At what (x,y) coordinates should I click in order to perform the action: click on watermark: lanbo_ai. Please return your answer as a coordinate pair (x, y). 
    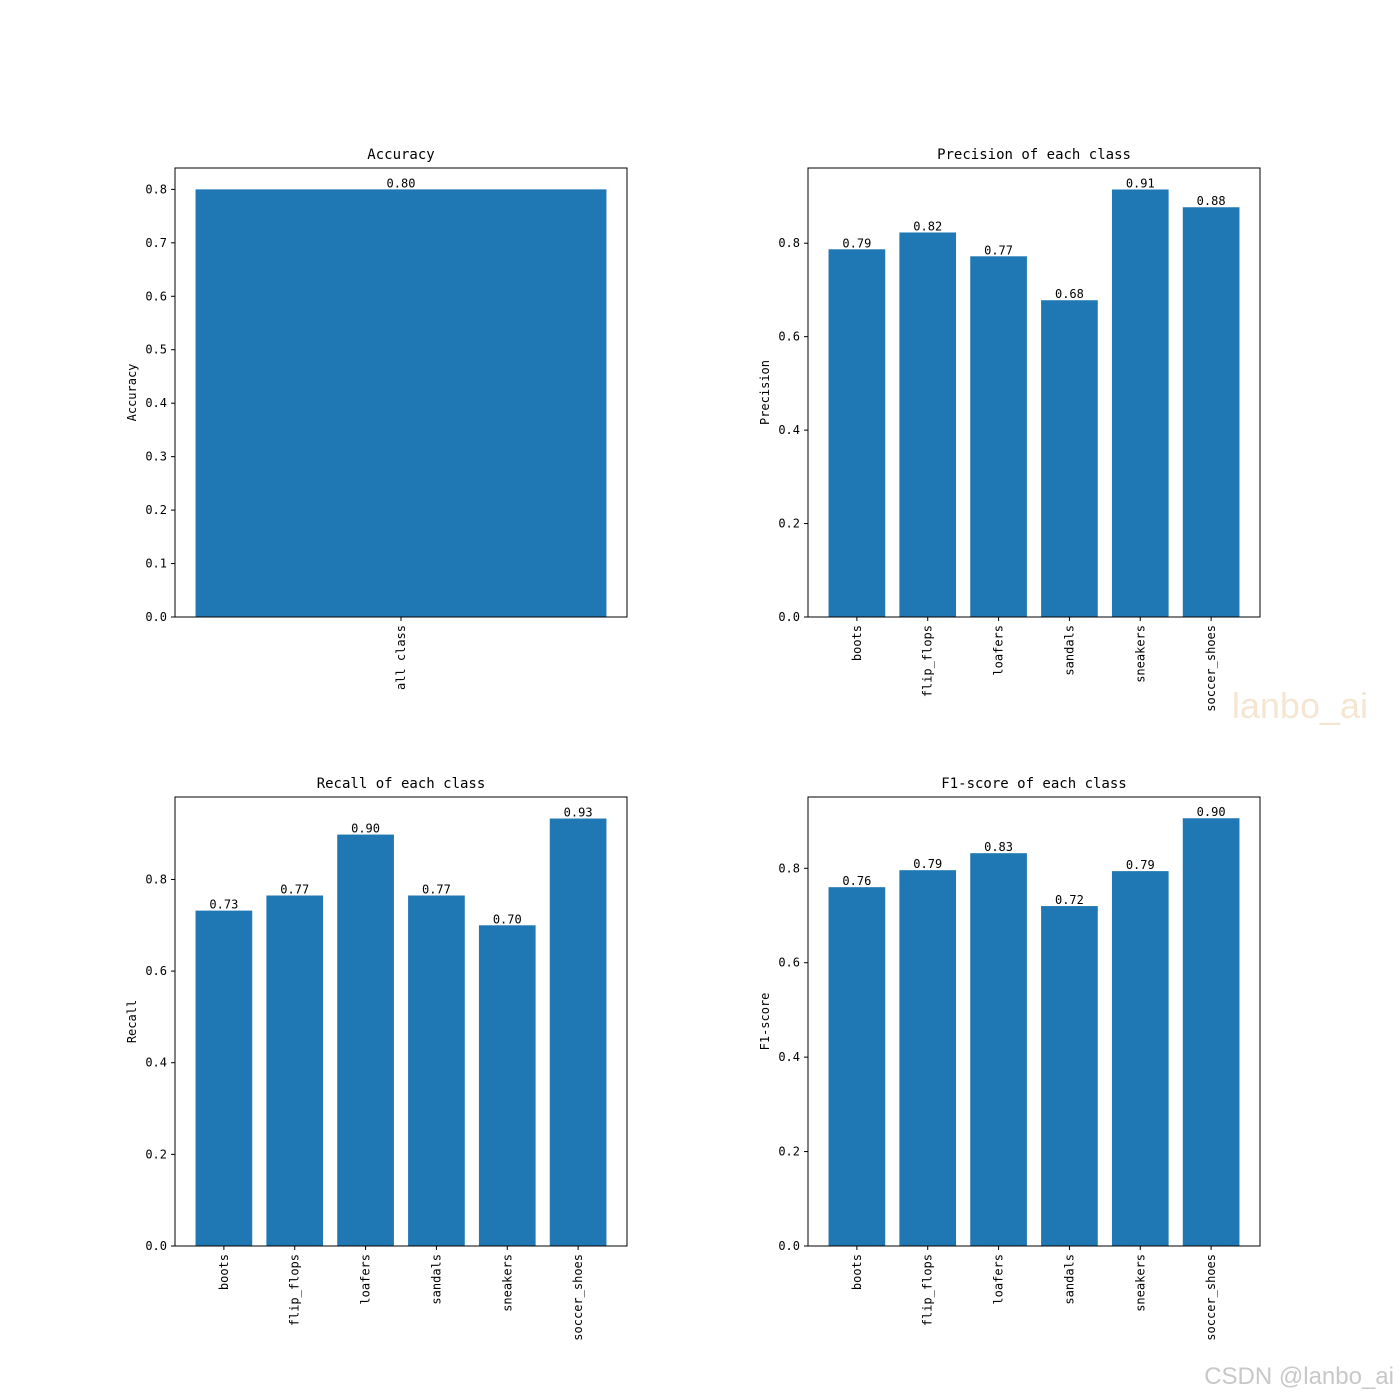
    Looking at the image, I should click on (1300, 705).